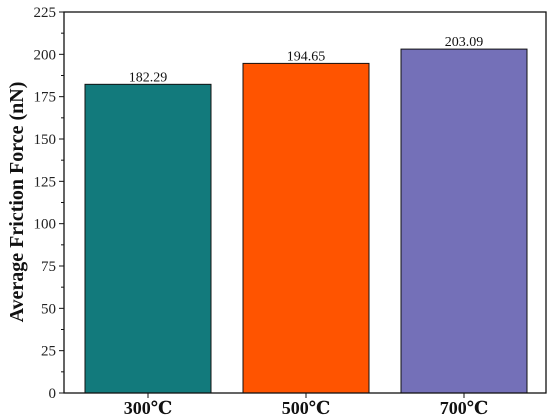 This screenshot has width=550, height=420. Describe the element at coordinates (53, 394) in the screenshot. I see `y-tick-label-0: 0` at that location.